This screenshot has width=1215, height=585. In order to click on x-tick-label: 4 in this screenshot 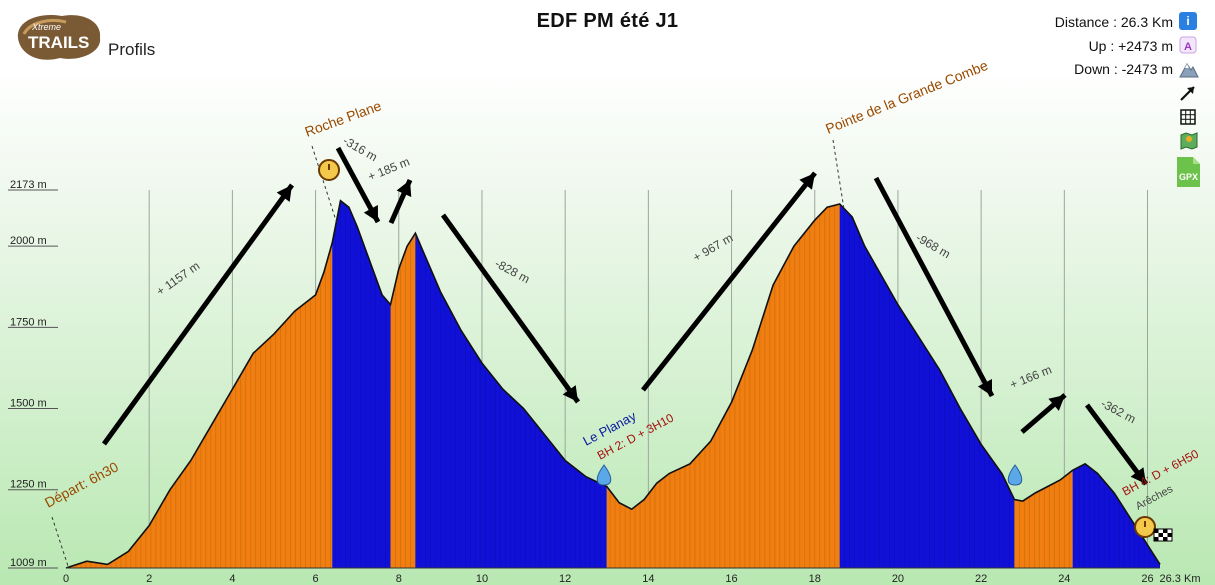, I will do `click(232, 579)`.